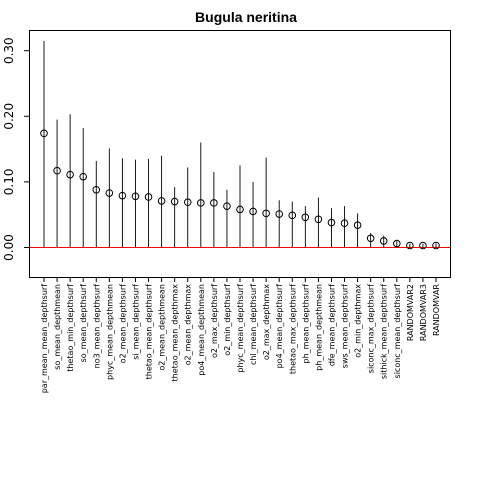  Describe the element at coordinates (109, 332) in the screenshot. I see `x-tick-label: phyc_mean_depthmean` at that location.